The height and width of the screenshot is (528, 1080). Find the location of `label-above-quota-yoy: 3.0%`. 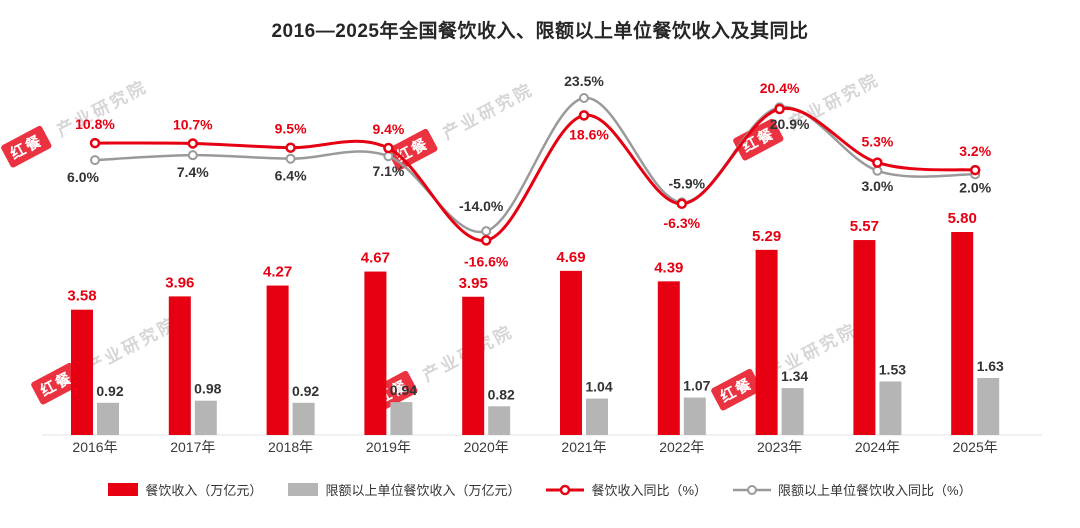

label-above-quota-yoy: 3.0% is located at coordinates (877, 186).